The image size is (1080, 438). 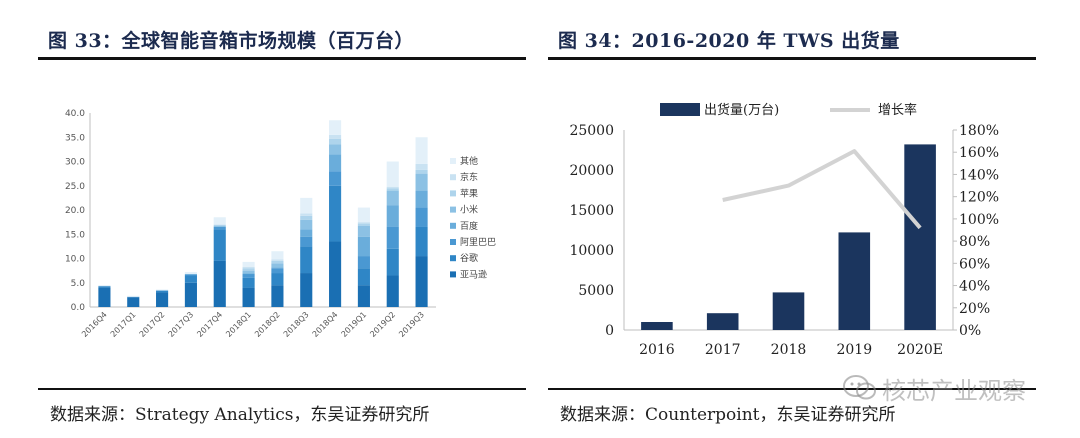 I want to click on right-source-note: 数据来源：Counterpoint，东吴证券研究所, so click(x=728, y=415).